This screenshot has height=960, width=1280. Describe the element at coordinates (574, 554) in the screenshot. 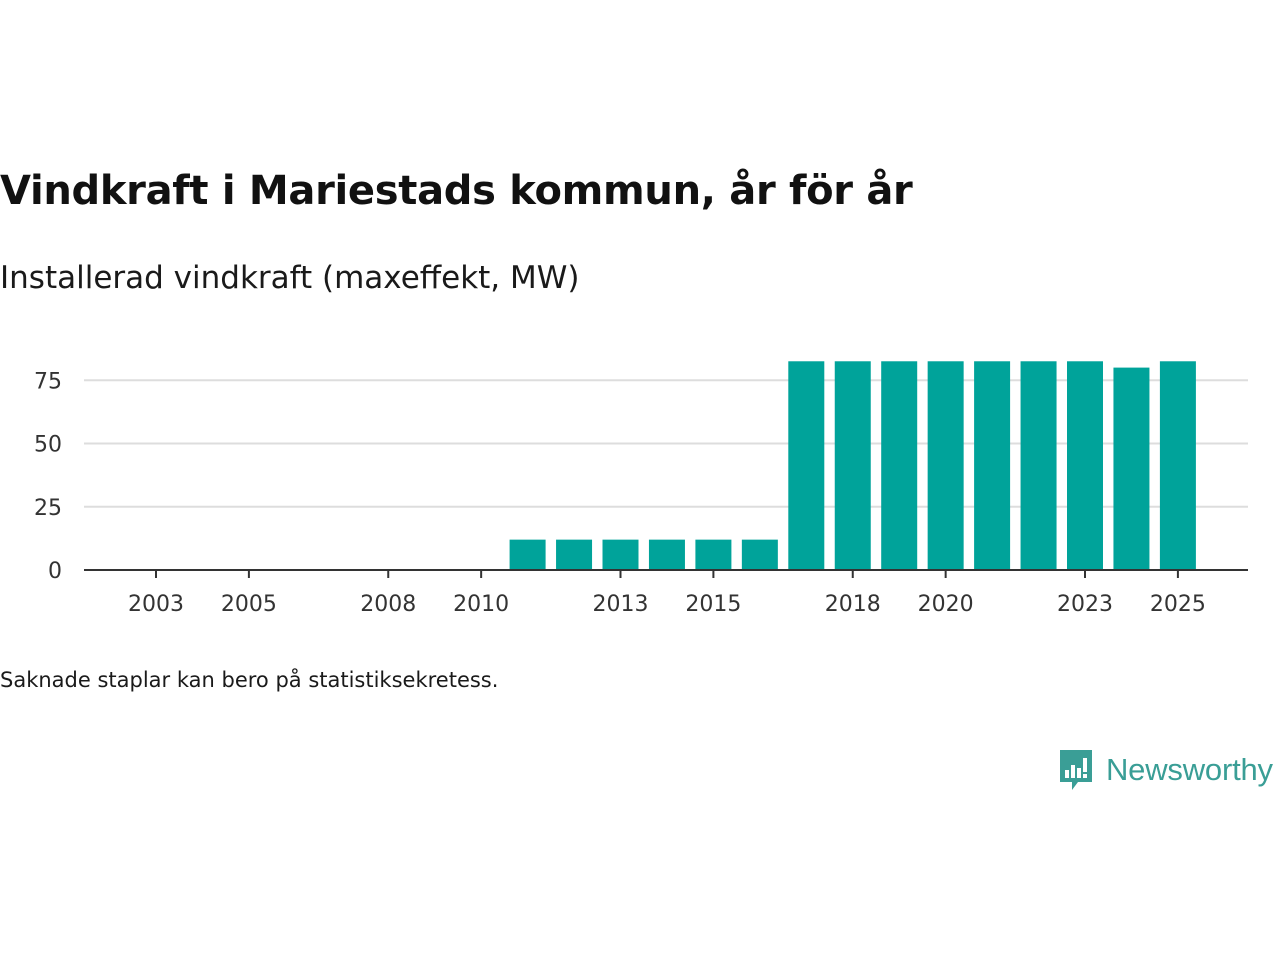

I see `bar-2012` at that location.